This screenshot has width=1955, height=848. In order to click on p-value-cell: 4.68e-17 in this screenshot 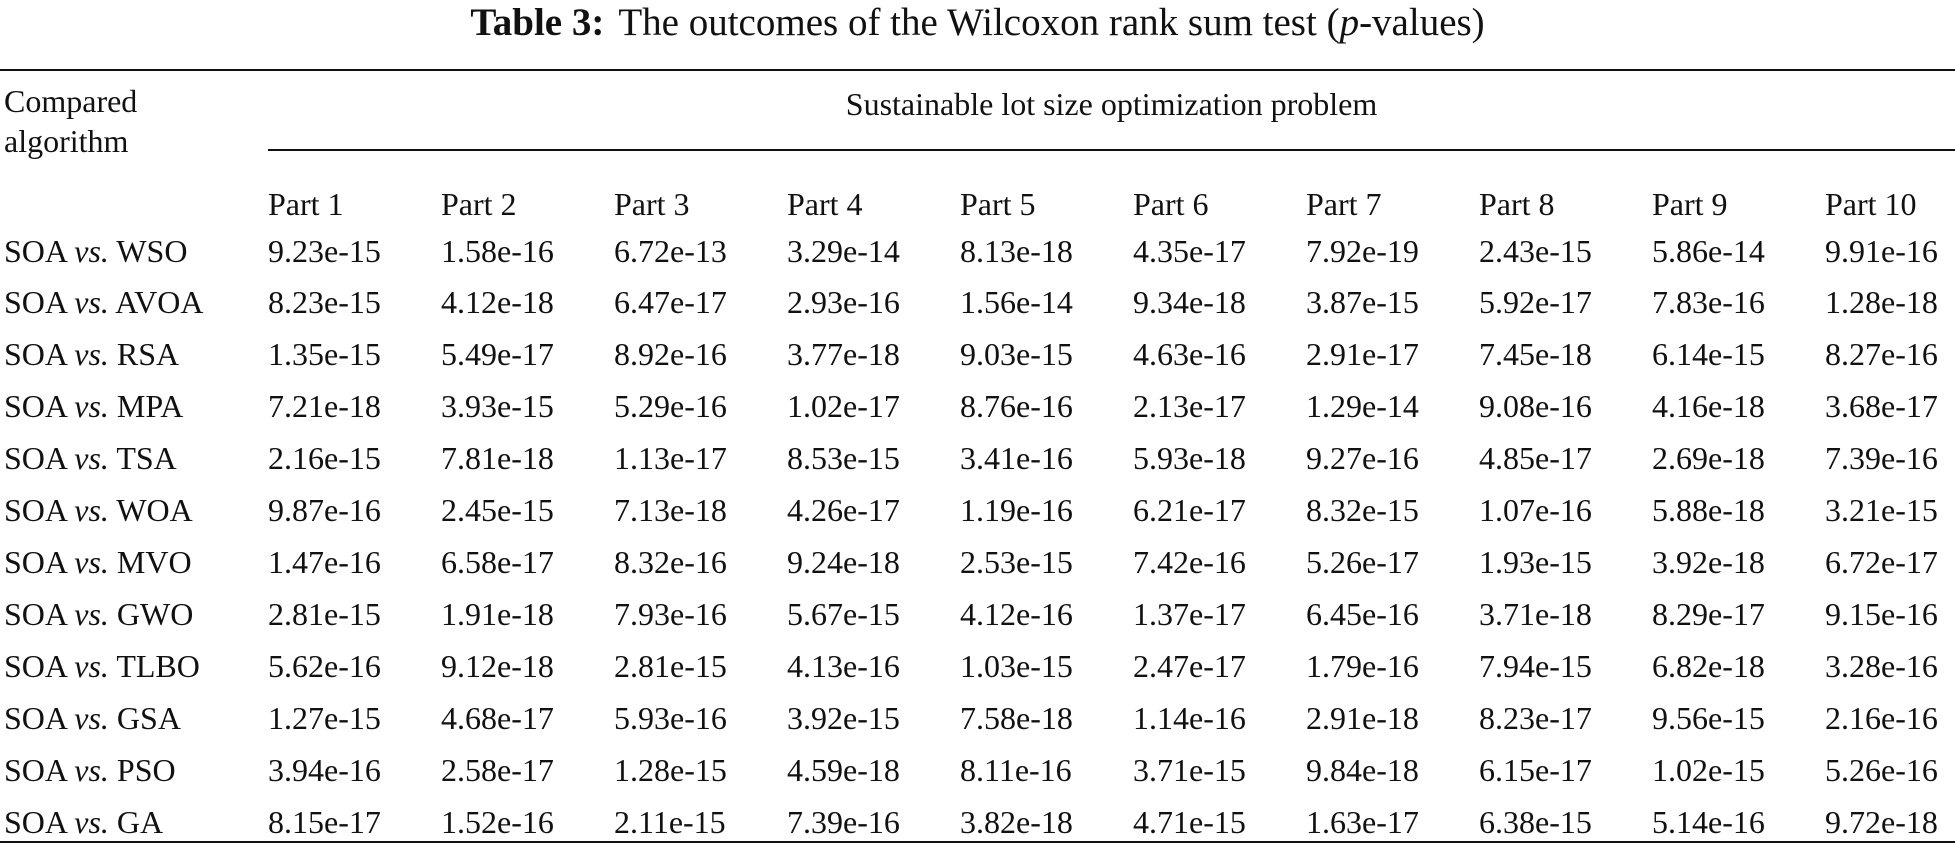, I will do `click(497, 718)`.